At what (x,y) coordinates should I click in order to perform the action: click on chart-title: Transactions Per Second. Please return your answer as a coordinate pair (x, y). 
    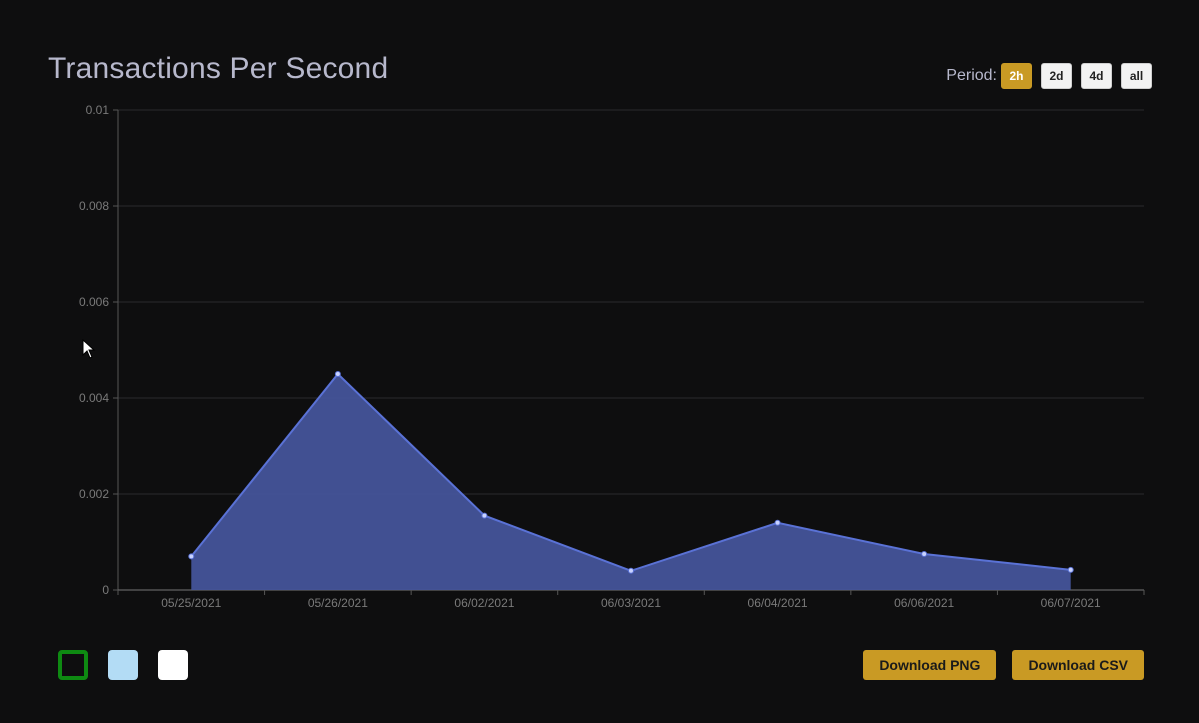
    Looking at the image, I should click on (218, 68).